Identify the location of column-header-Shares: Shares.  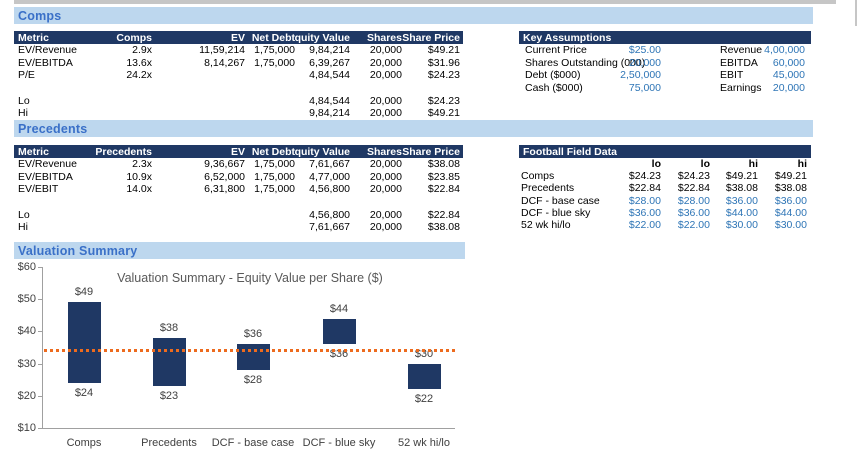
(384, 151).